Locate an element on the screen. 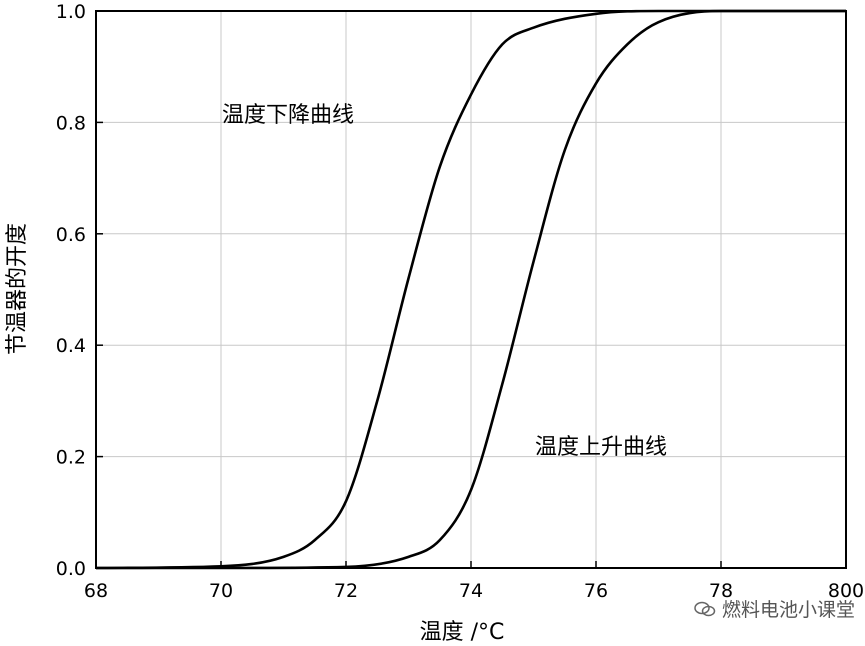  x-tick-label-5: 78 is located at coordinates (721, 591).